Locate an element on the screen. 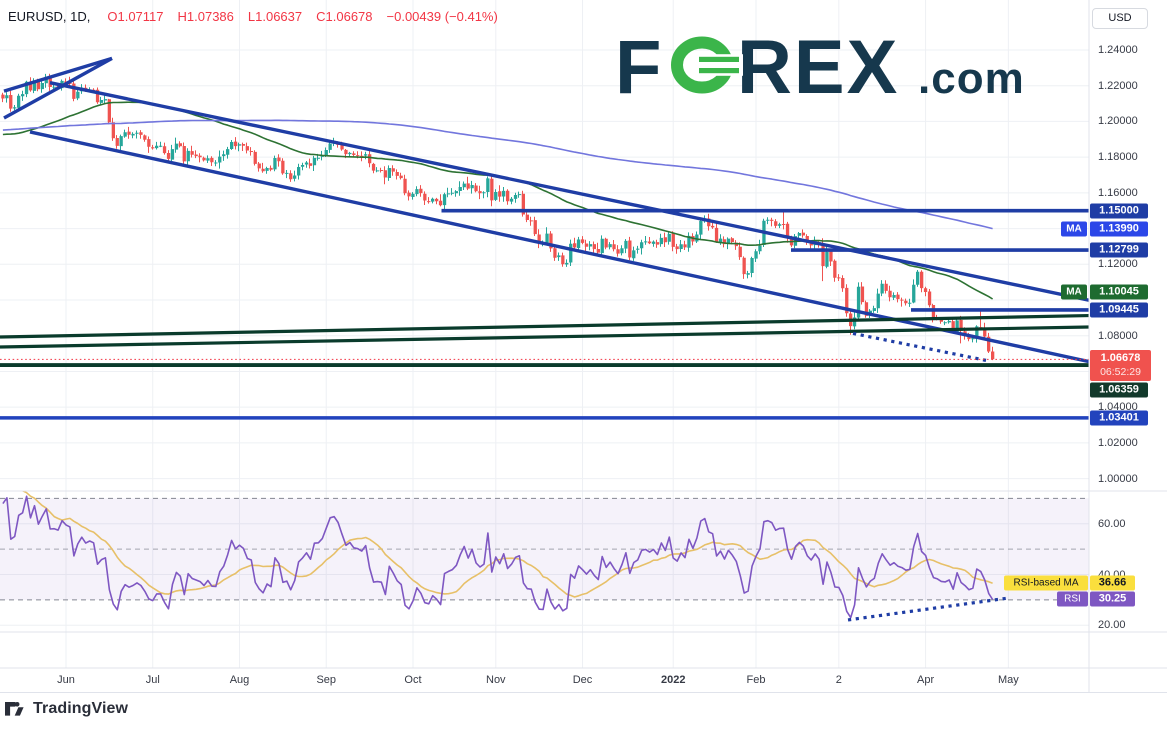  time-axis-label-Aug: Aug is located at coordinates (239, 680).